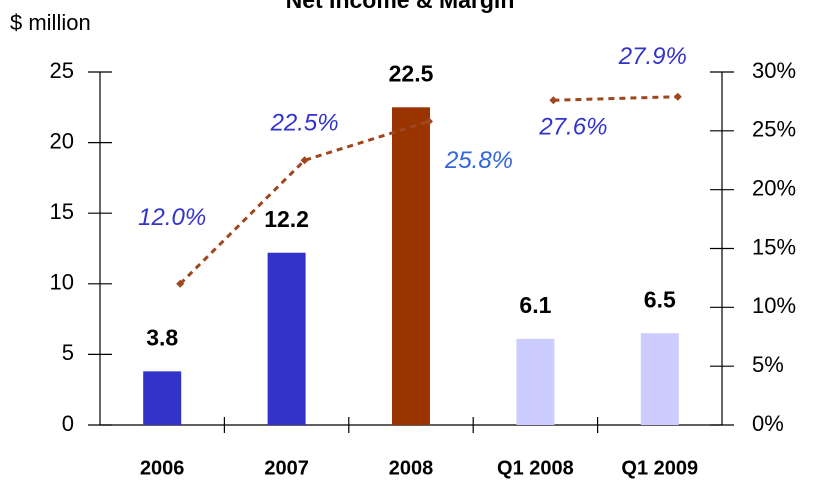 The width and height of the screenshot is (822, 485). I want to click on margin-label: 27.6%, so click(572, 127).